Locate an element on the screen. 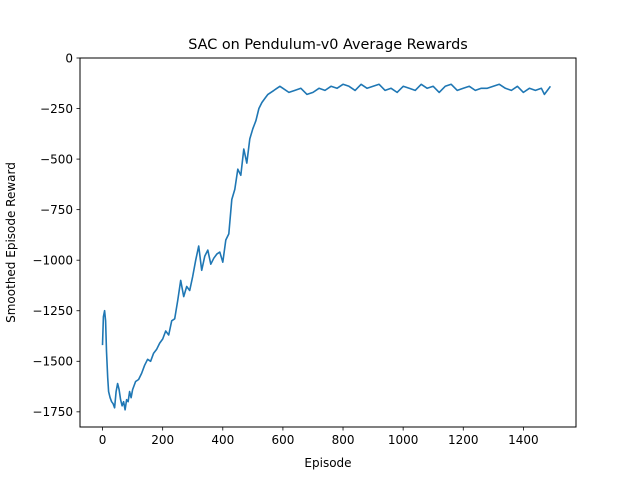 The image size is (640, 480). y-tick-label: −500 is located at coordinates (56, 159).